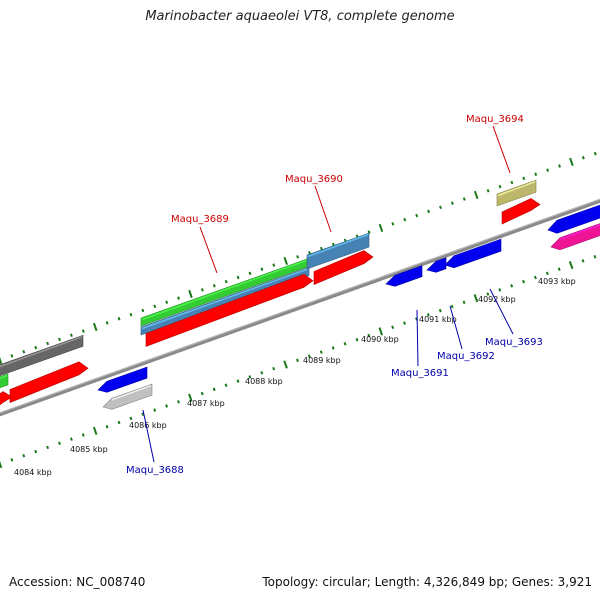 The width and height of the screenshot is (600, 600). What do you see at coordinates (4, 381) in the screenshot?
I see `feature-green-left` at bounding box center [4, 381].